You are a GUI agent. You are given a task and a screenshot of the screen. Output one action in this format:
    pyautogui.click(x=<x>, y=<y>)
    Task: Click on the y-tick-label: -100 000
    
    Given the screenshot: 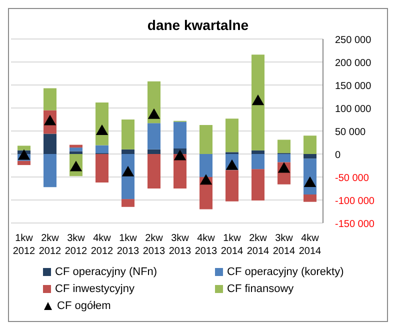 What is the action you would take?
    pyautogui.click(x=355, y=201)
    